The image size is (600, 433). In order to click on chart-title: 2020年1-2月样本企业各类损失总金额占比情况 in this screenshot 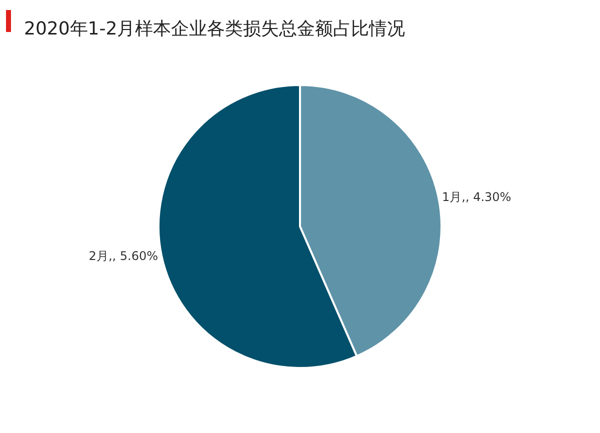, I will do `click(215, 29)`.